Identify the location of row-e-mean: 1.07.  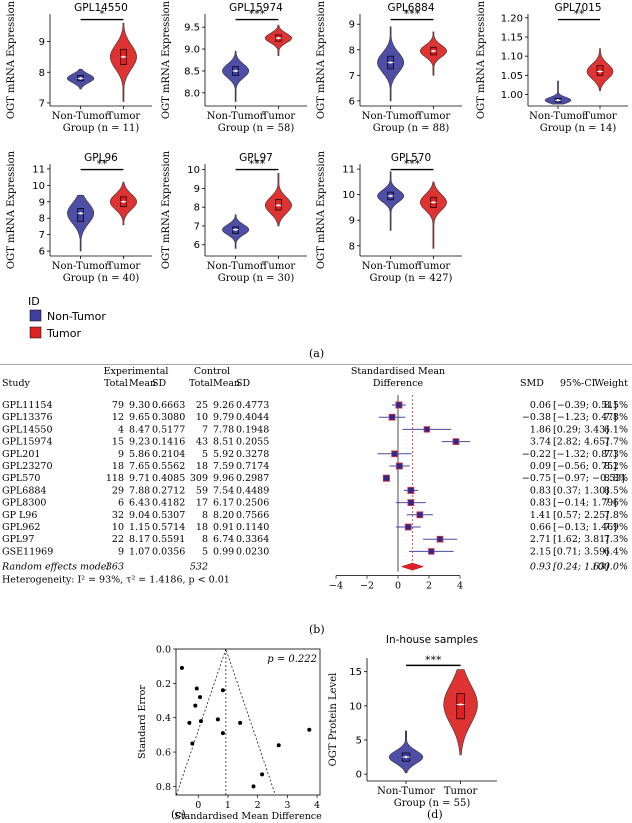
(139, 551).